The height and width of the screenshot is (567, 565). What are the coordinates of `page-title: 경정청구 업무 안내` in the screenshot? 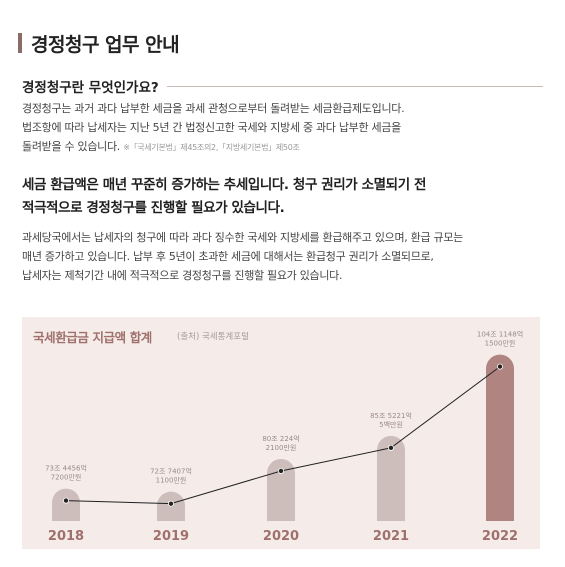 It's located at (105, 44).